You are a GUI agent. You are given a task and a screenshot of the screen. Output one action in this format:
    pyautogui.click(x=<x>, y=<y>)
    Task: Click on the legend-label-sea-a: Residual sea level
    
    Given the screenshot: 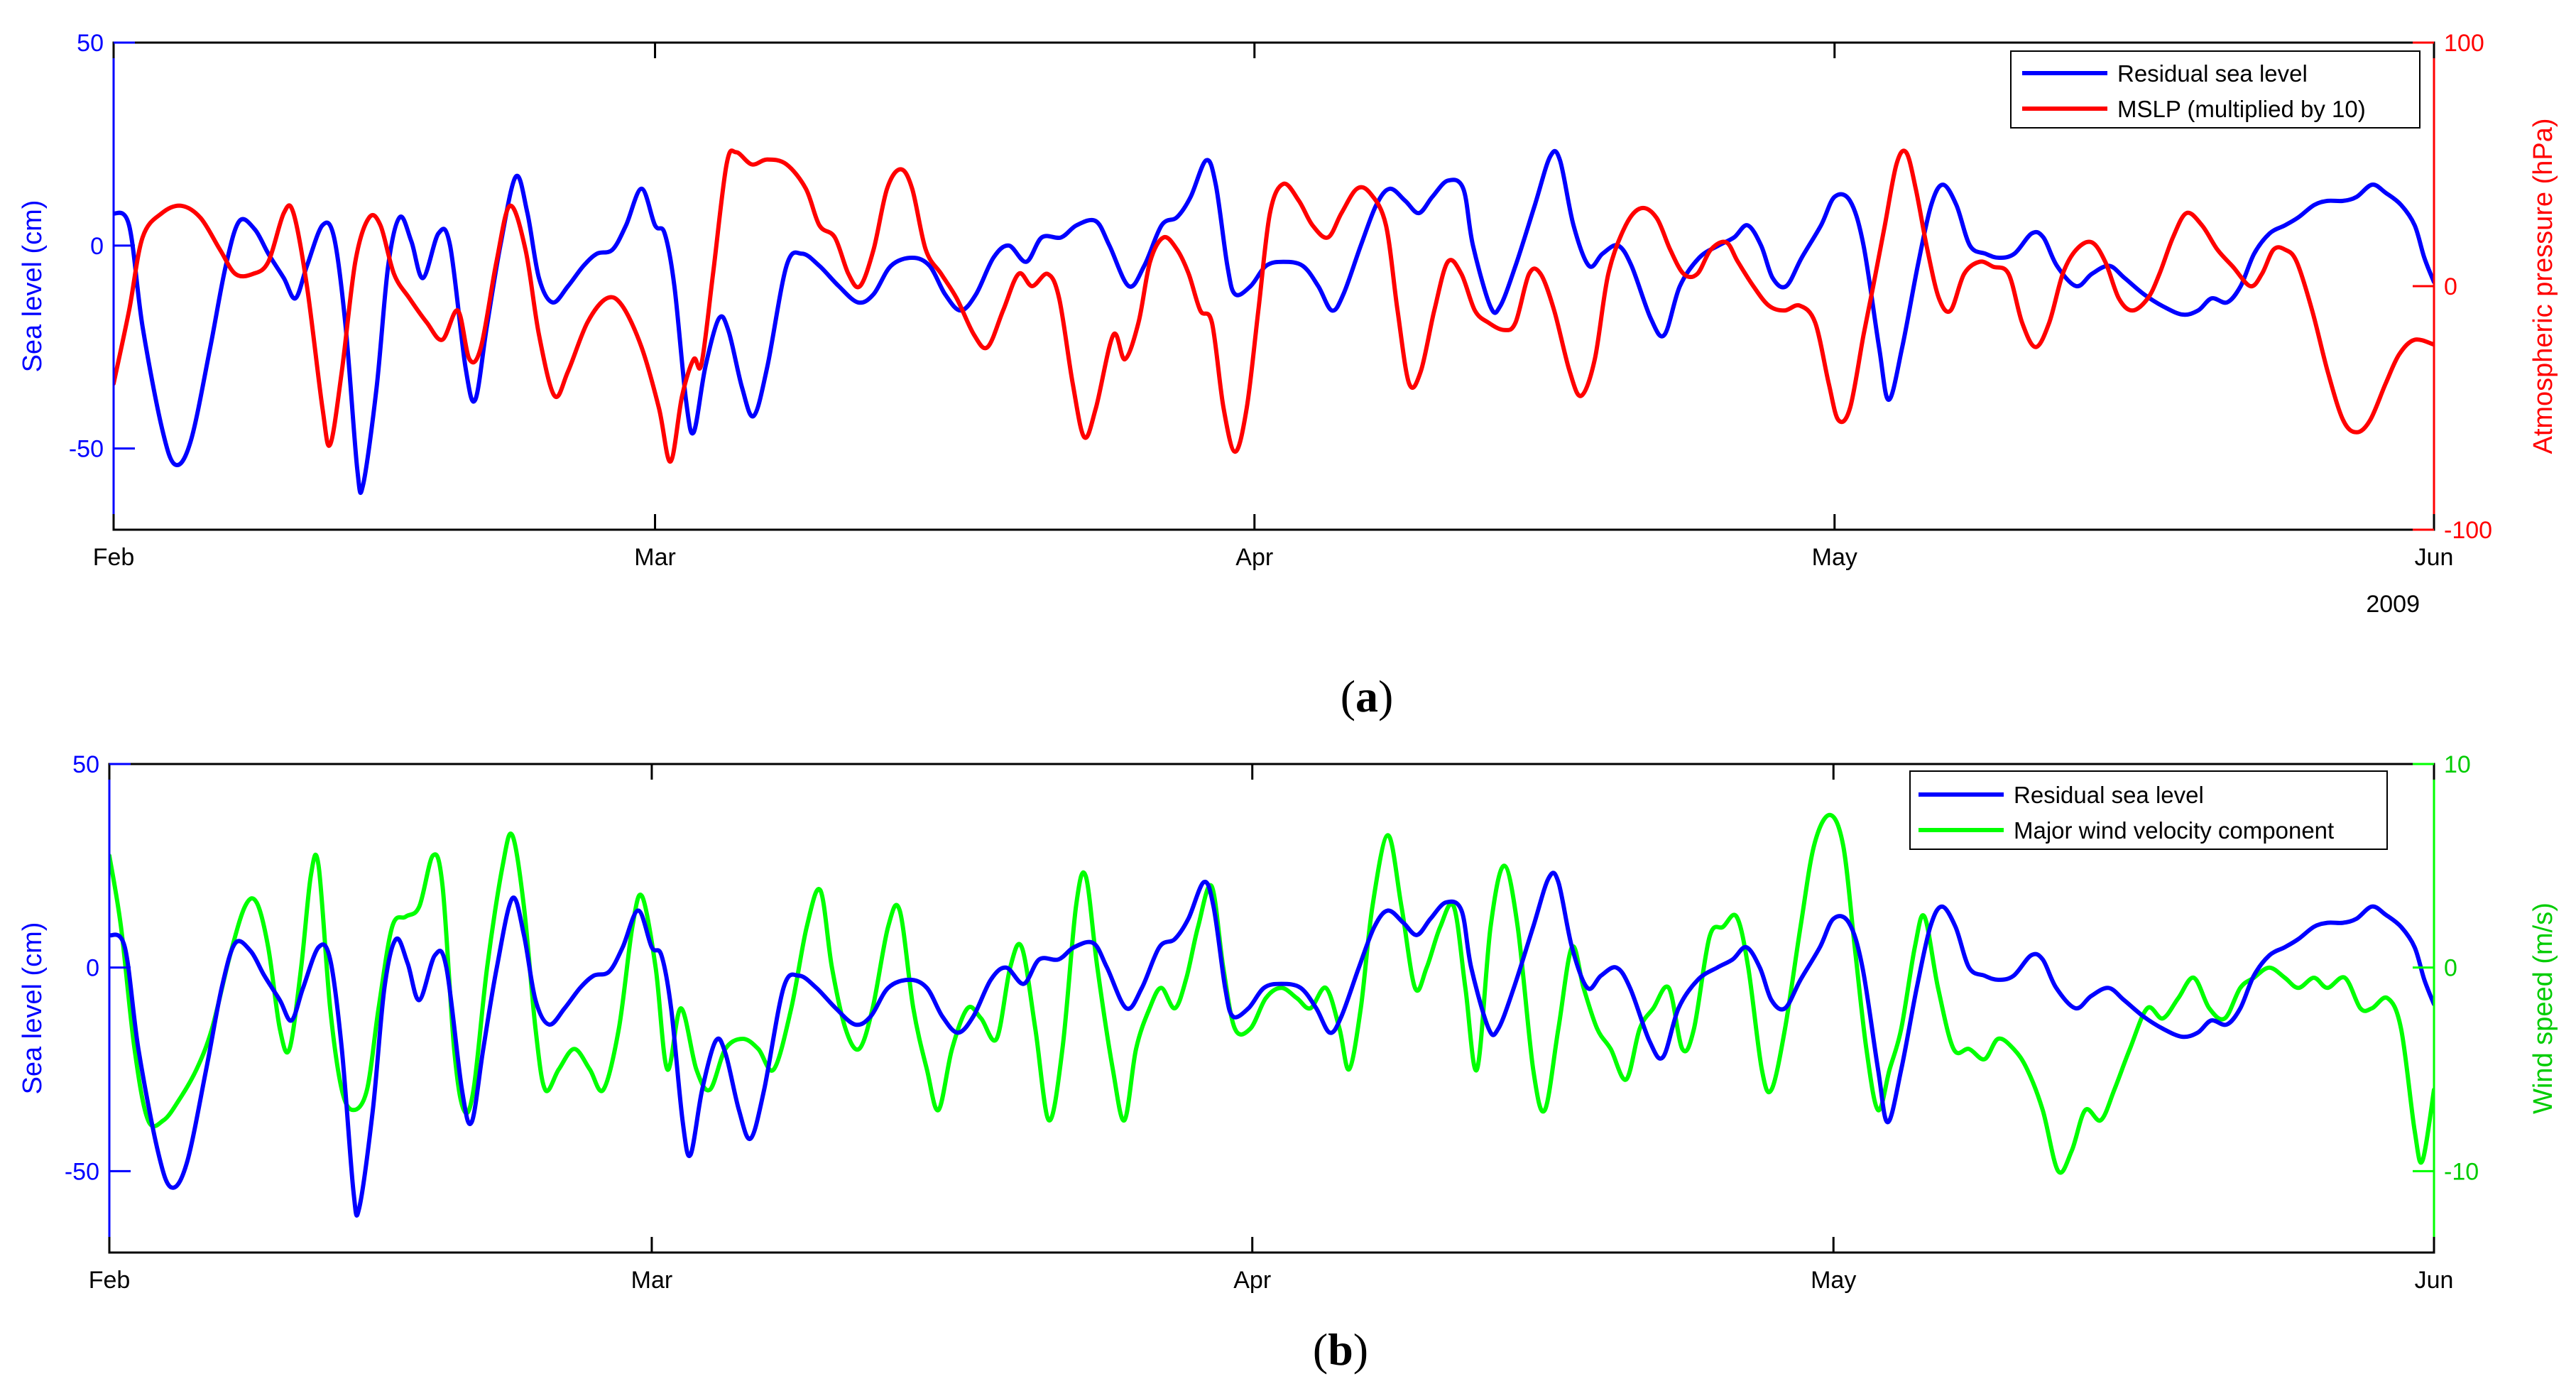 What is the action you would take?
    pyautogui.click(x=2212, y=73)
    